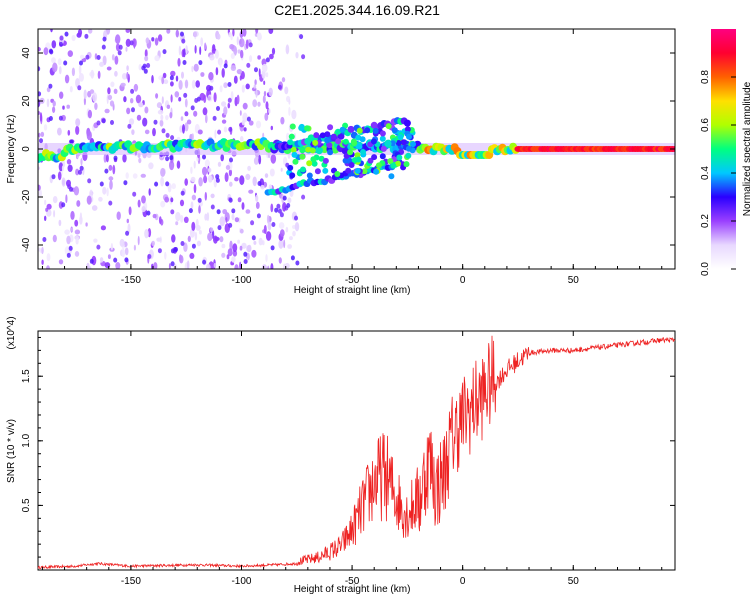 This screenshot has height=600, width=750. What do you see at coordinates (26, 53) in the screenshot?
I see `y-tick-label: 40` at bounding box center [26, 53].